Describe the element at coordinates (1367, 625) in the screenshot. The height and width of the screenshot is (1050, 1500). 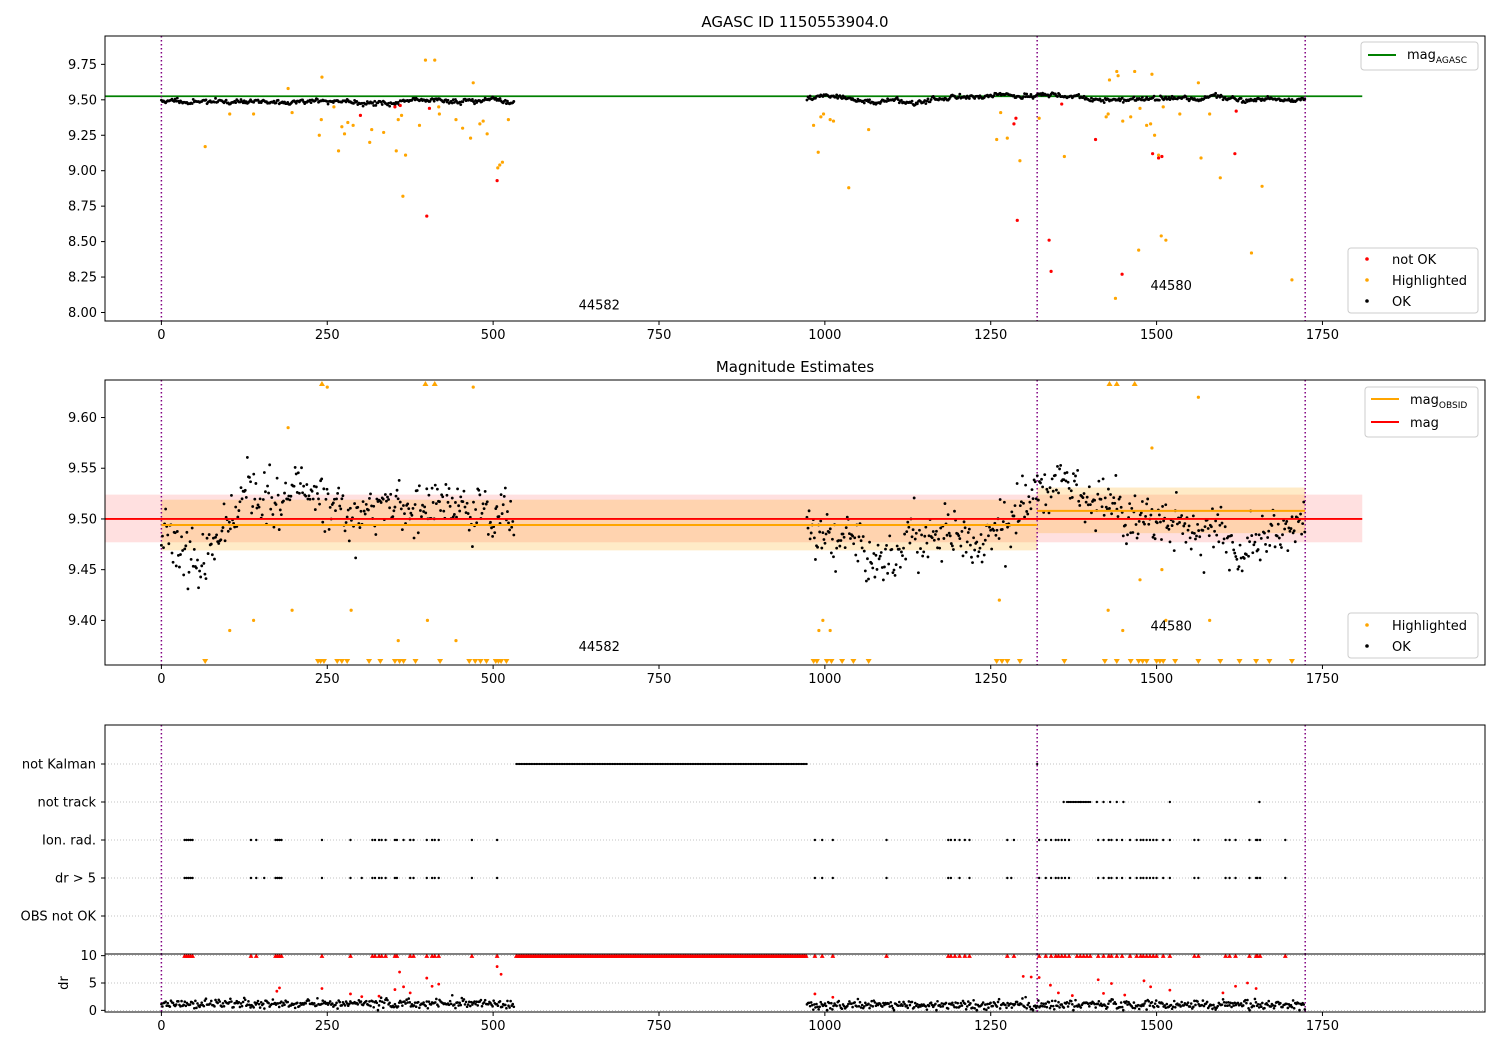
I see `legend-marker-highlighted` at that location.